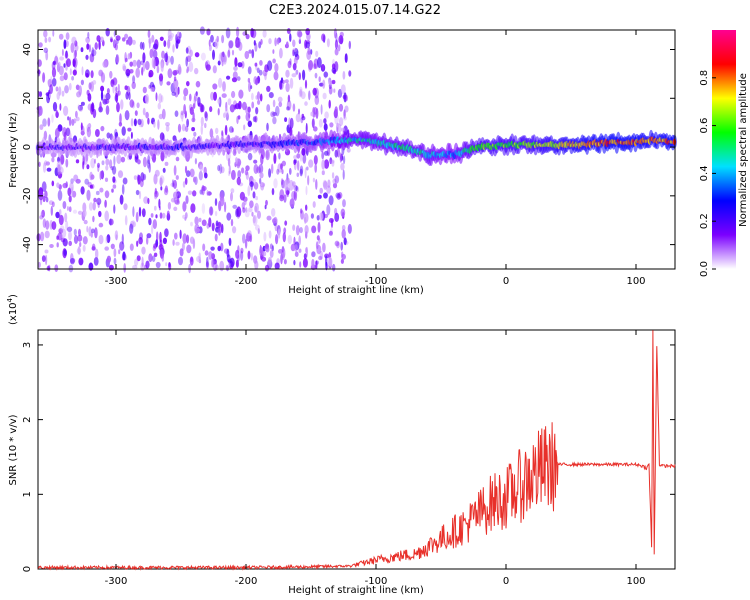  Describe the element at coordinates (246, 281) in the screenshot. I see `x-tick-label: -200` at that location.